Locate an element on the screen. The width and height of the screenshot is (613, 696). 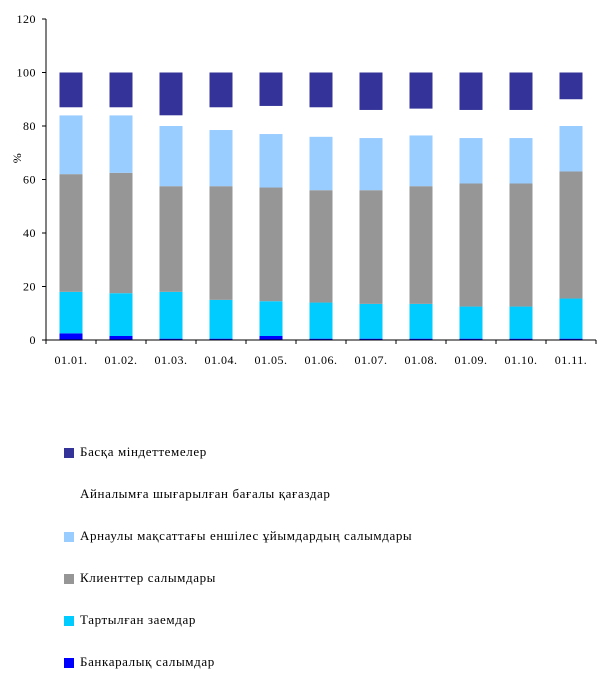
x-tick-label: 01.05. is located at coordinates (271, 360).